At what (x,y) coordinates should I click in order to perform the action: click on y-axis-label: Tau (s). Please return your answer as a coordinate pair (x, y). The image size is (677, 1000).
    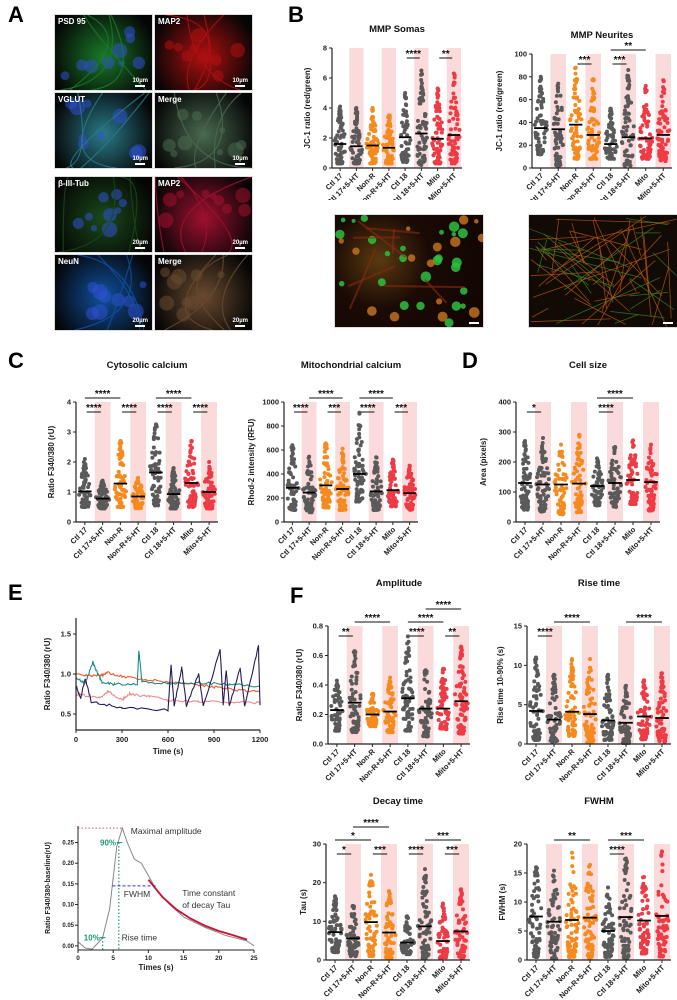
    Looking at the image, I should click on (303, 902).